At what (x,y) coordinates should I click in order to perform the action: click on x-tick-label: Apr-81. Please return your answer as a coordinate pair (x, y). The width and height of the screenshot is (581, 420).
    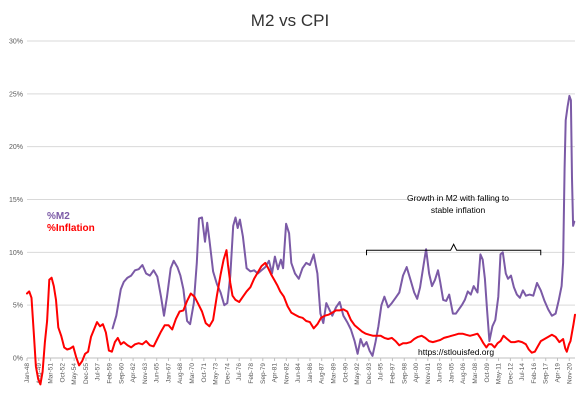
    Looking at the image, I should click on (275, 373).